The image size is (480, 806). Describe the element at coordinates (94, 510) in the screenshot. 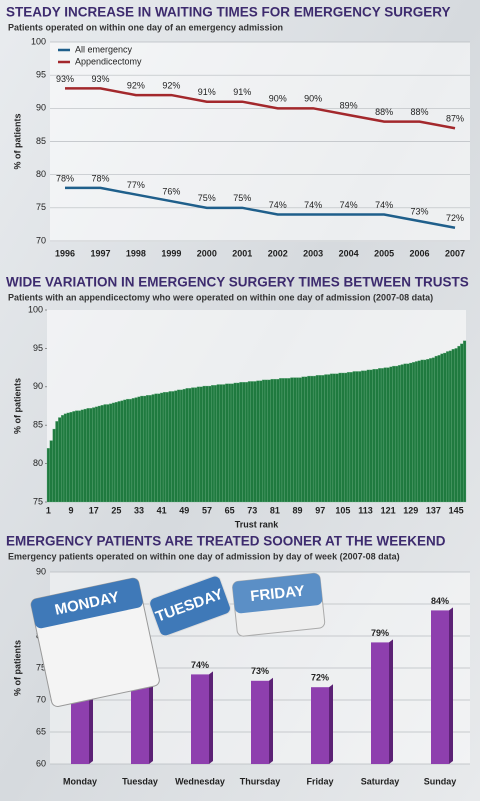

I see `x-tick-label: 17` at that location.